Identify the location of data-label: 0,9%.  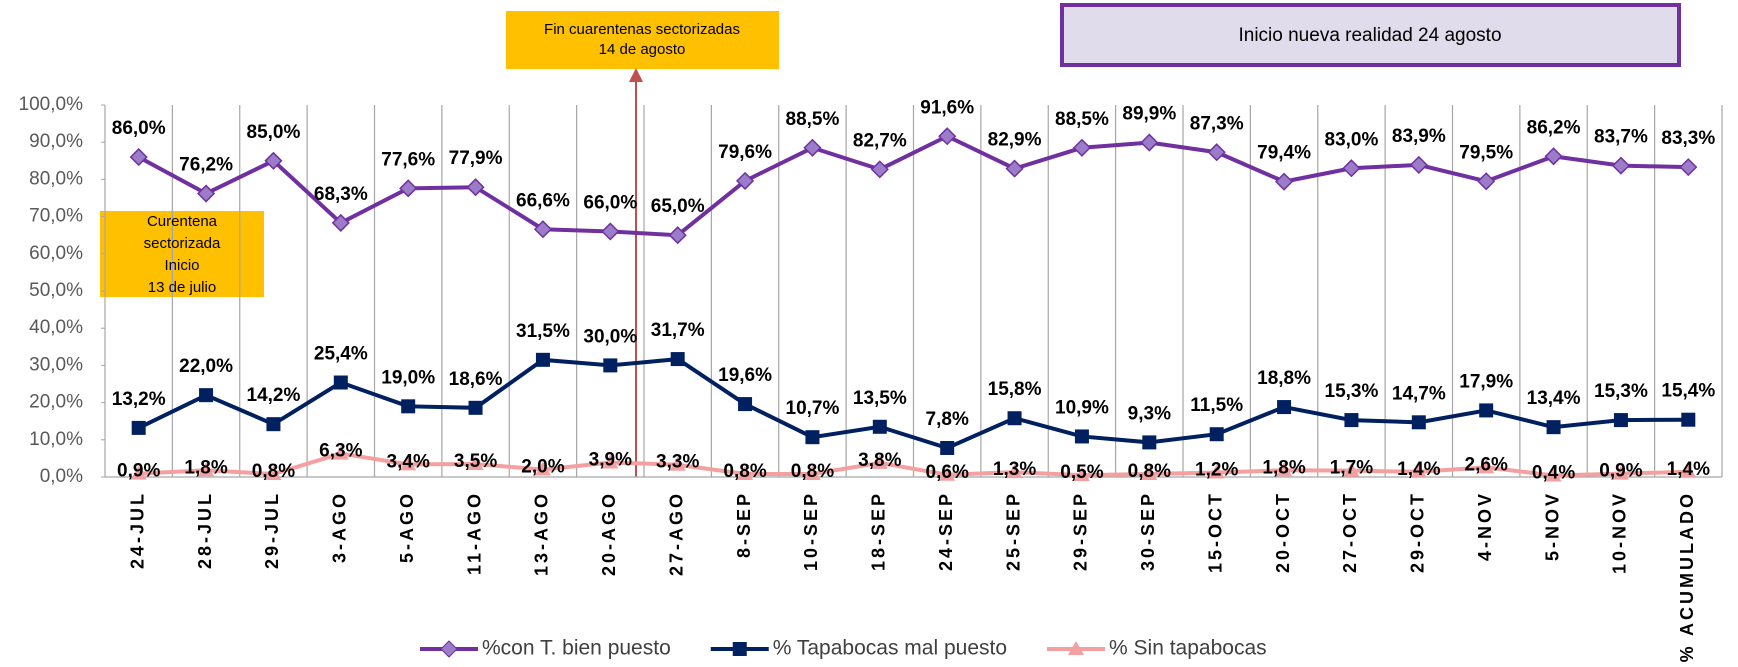
(138, 471).